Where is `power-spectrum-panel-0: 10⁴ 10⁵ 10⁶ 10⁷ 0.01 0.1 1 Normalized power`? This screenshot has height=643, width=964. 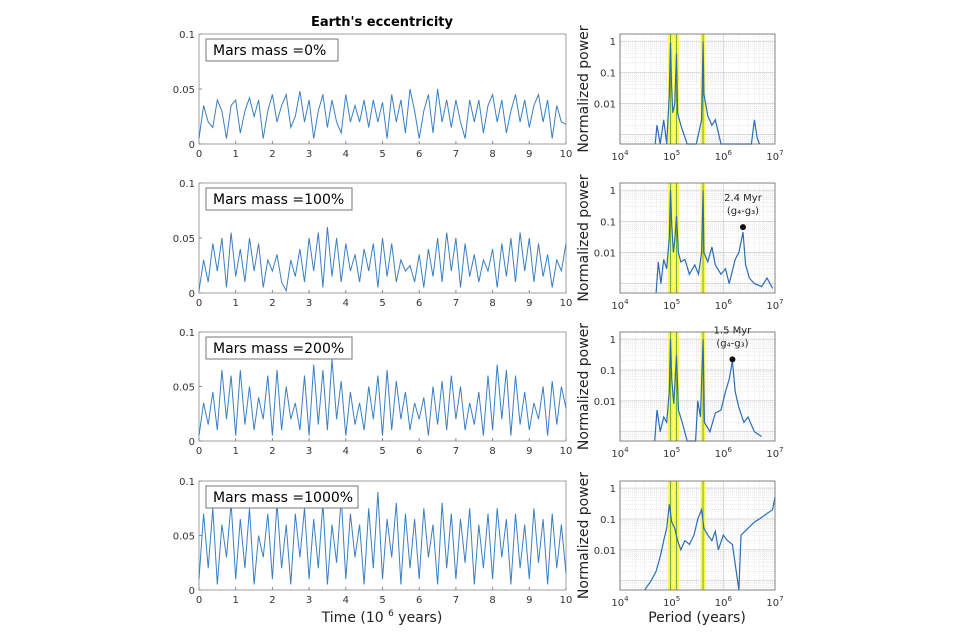
power-spectrum-panel-0: 10⁴ 10⁵ 10⁶ 10⁷ 0.01 0.1 1 Normalized power is located at coordinates (680, 94).